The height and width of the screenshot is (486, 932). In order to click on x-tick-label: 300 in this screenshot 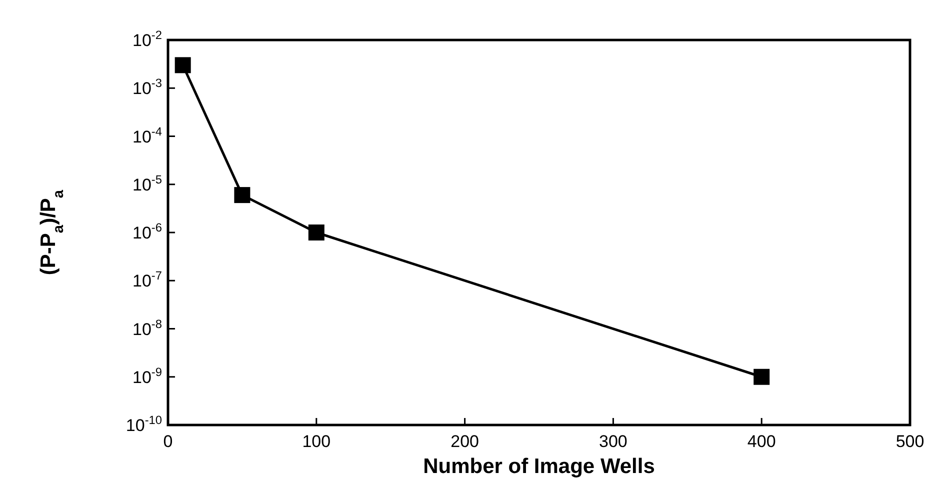, I will do `click(613, 441)`.